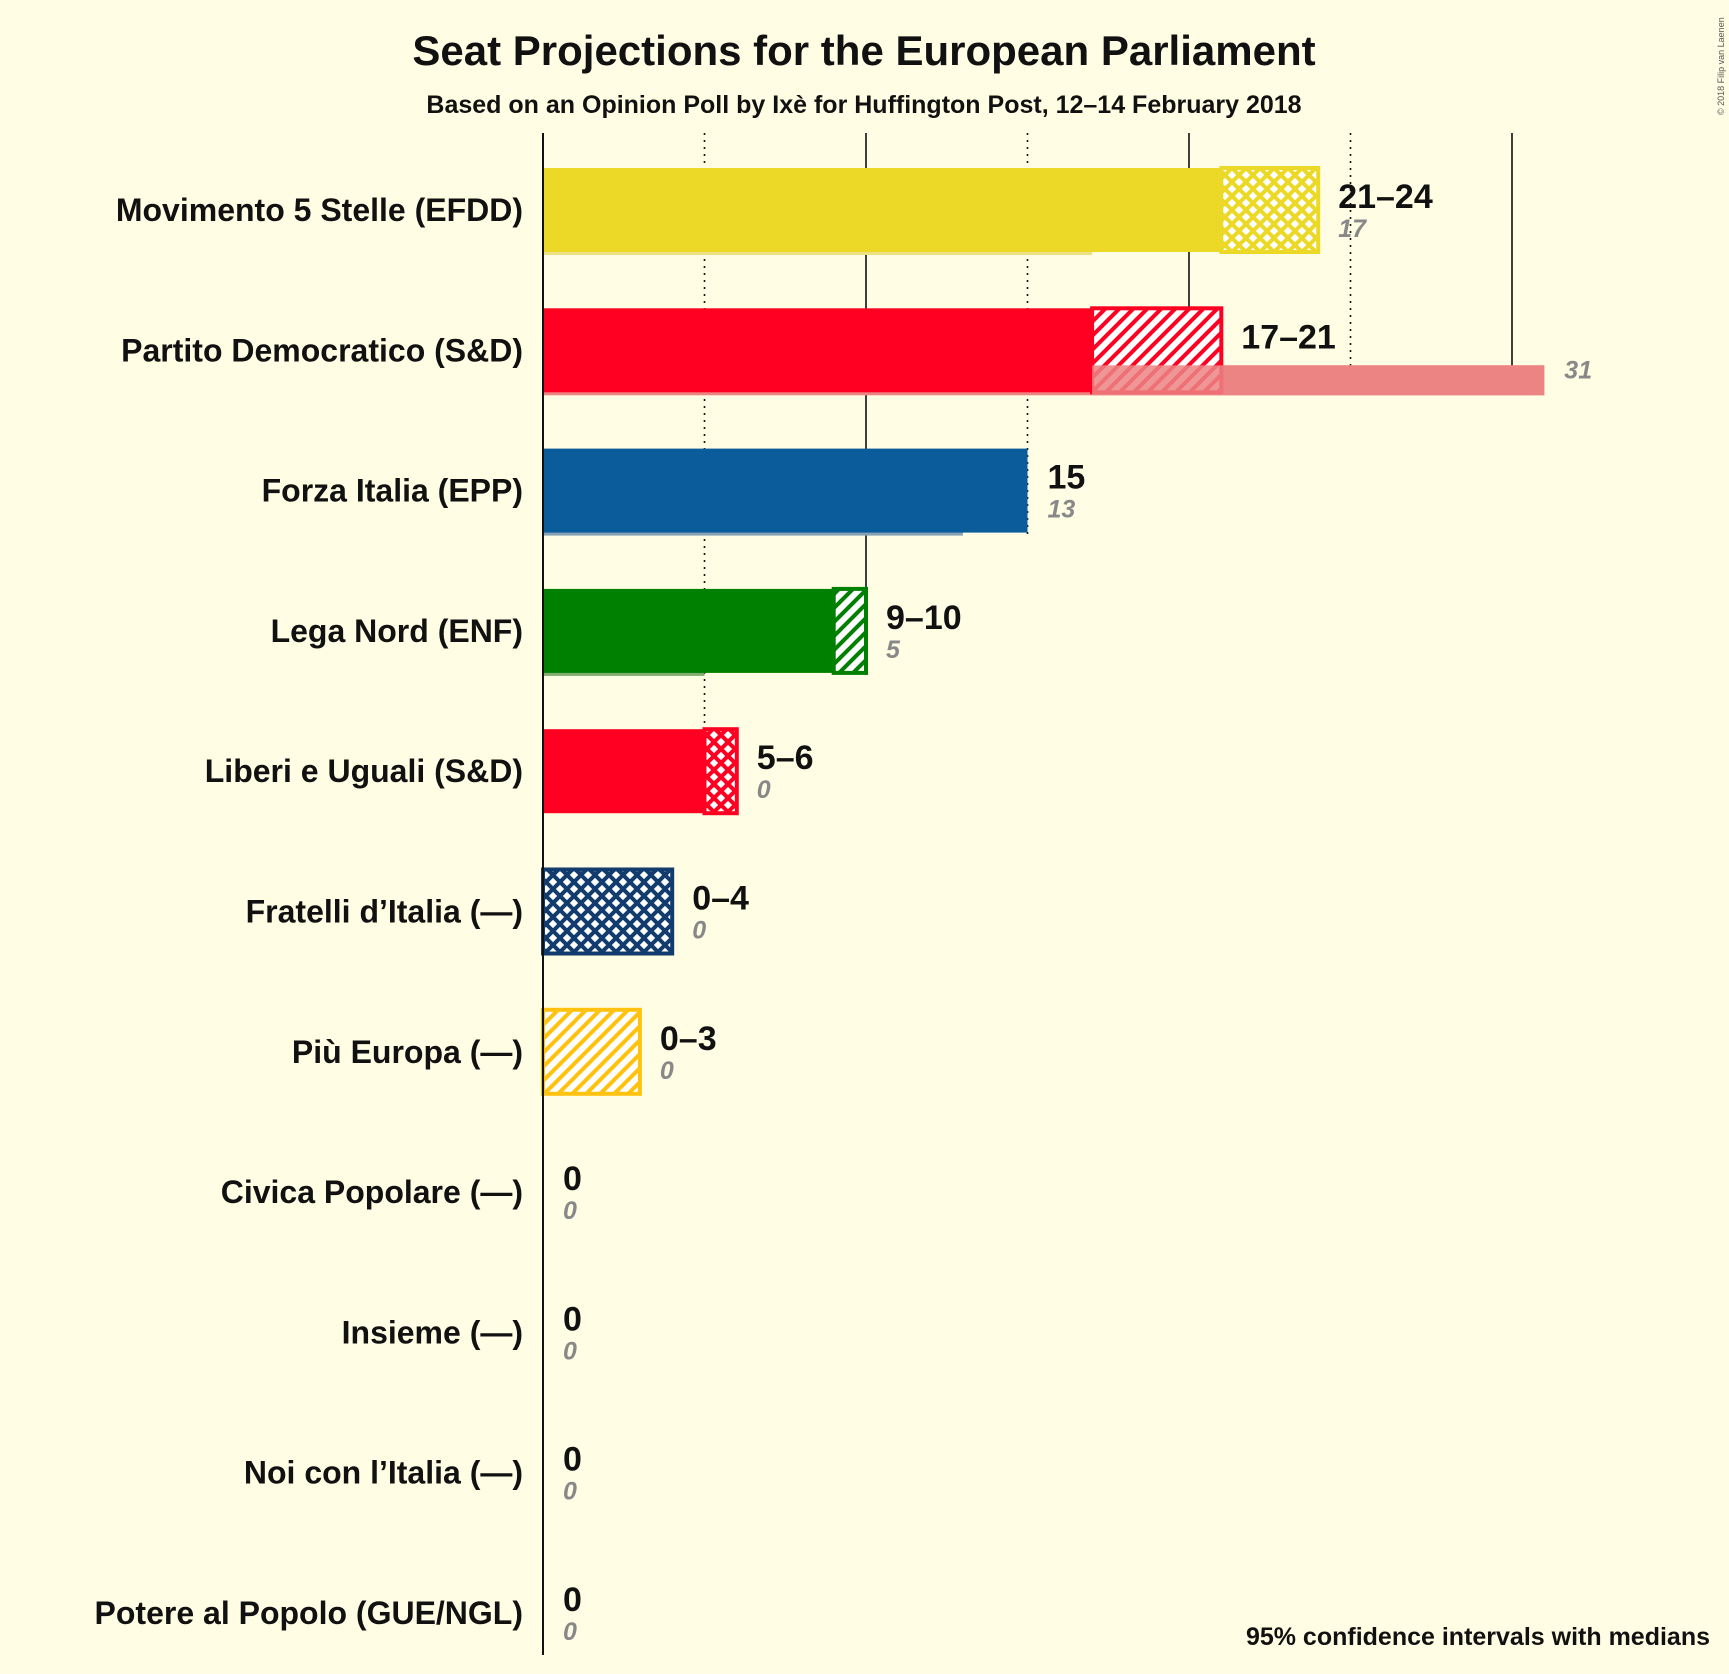  Describe the element at coordinates (1288, 337) in the screenshot. I see `seat-range-label: 17–21` at that location.